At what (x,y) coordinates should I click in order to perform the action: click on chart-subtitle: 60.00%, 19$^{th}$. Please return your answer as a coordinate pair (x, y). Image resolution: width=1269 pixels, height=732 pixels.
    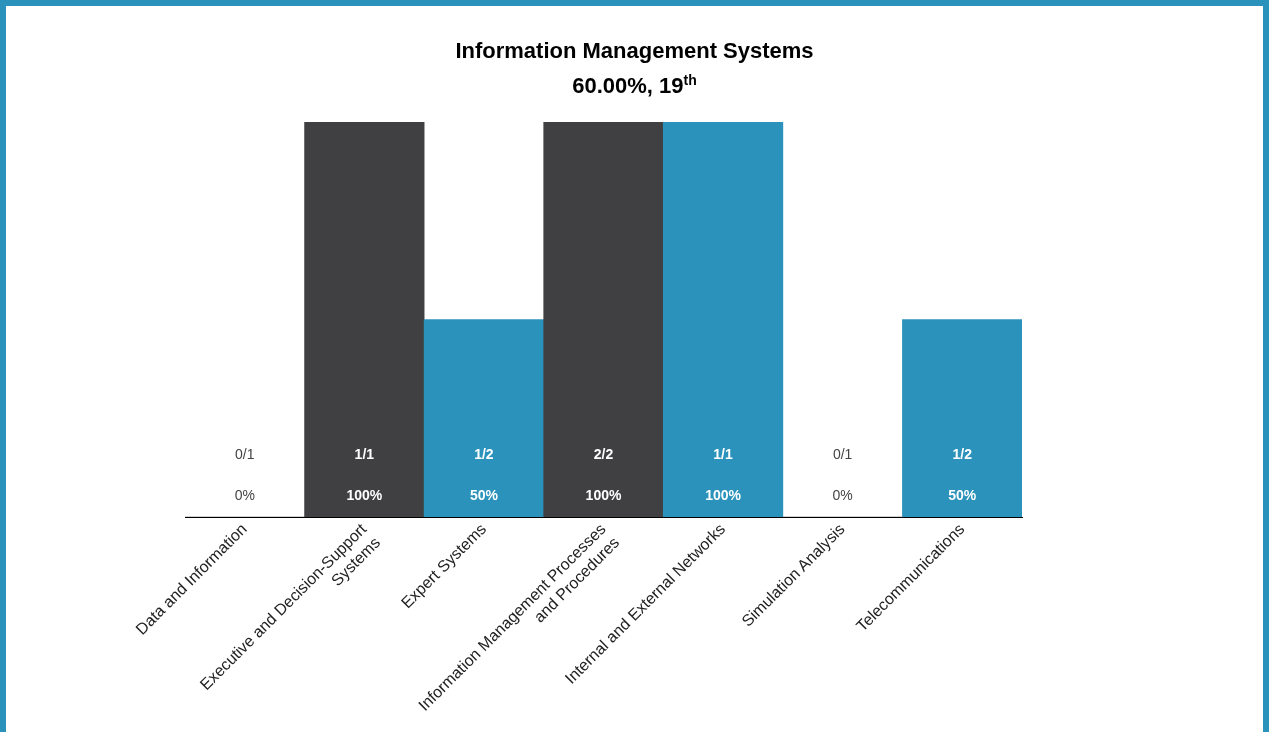
    Looking at the image, I should click on (634, 86).